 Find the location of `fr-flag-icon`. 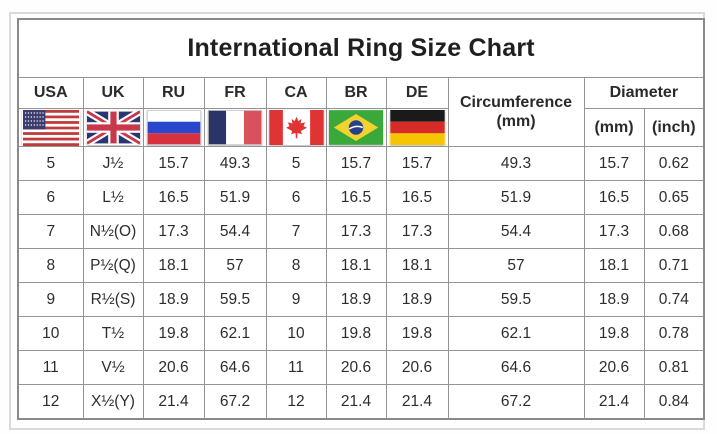

fr-flag-icon is located at coordinates (235, 127).